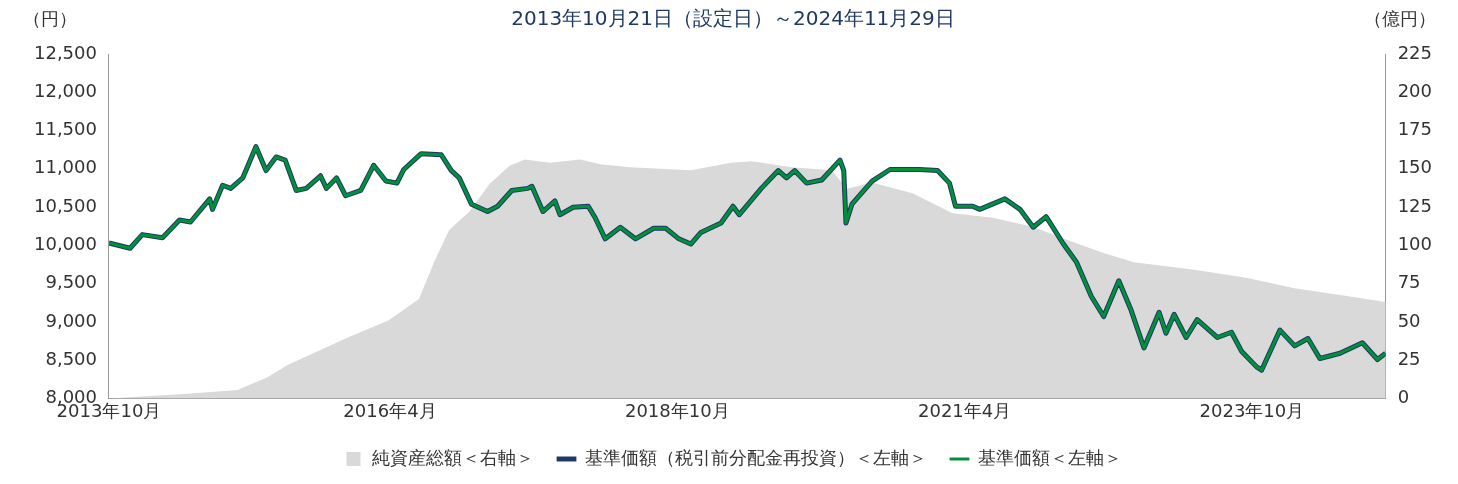  I want to click on chart-title: 2013年10月21日（設定日）～2024年11月29日, so click(733, 18).